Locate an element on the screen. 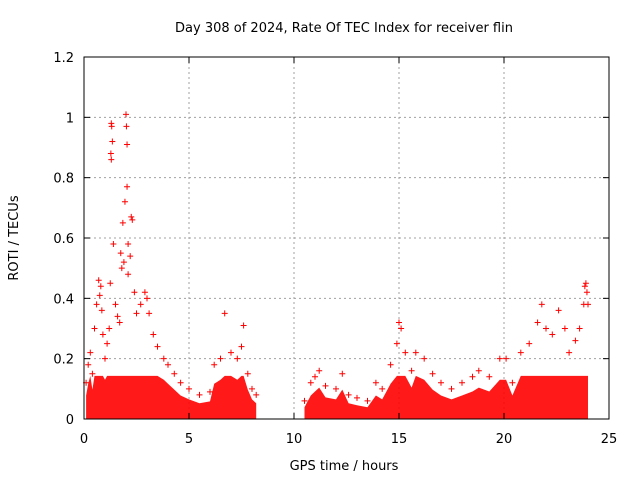 The image size is (640, 480). y-tick-label: 0.4 is located at coordinates (63, 299).